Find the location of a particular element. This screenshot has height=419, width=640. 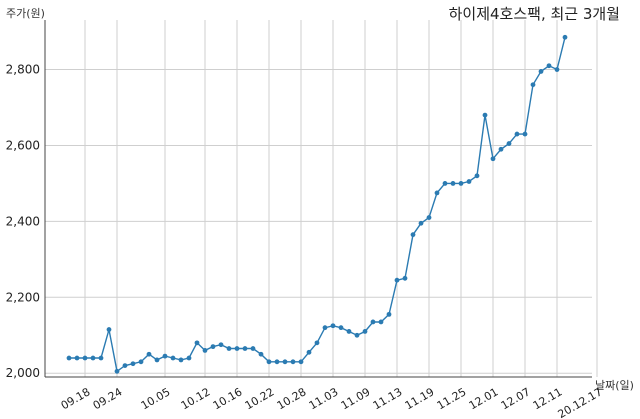

x-tick-label: 09.24 is located at coordinates (108, 398).